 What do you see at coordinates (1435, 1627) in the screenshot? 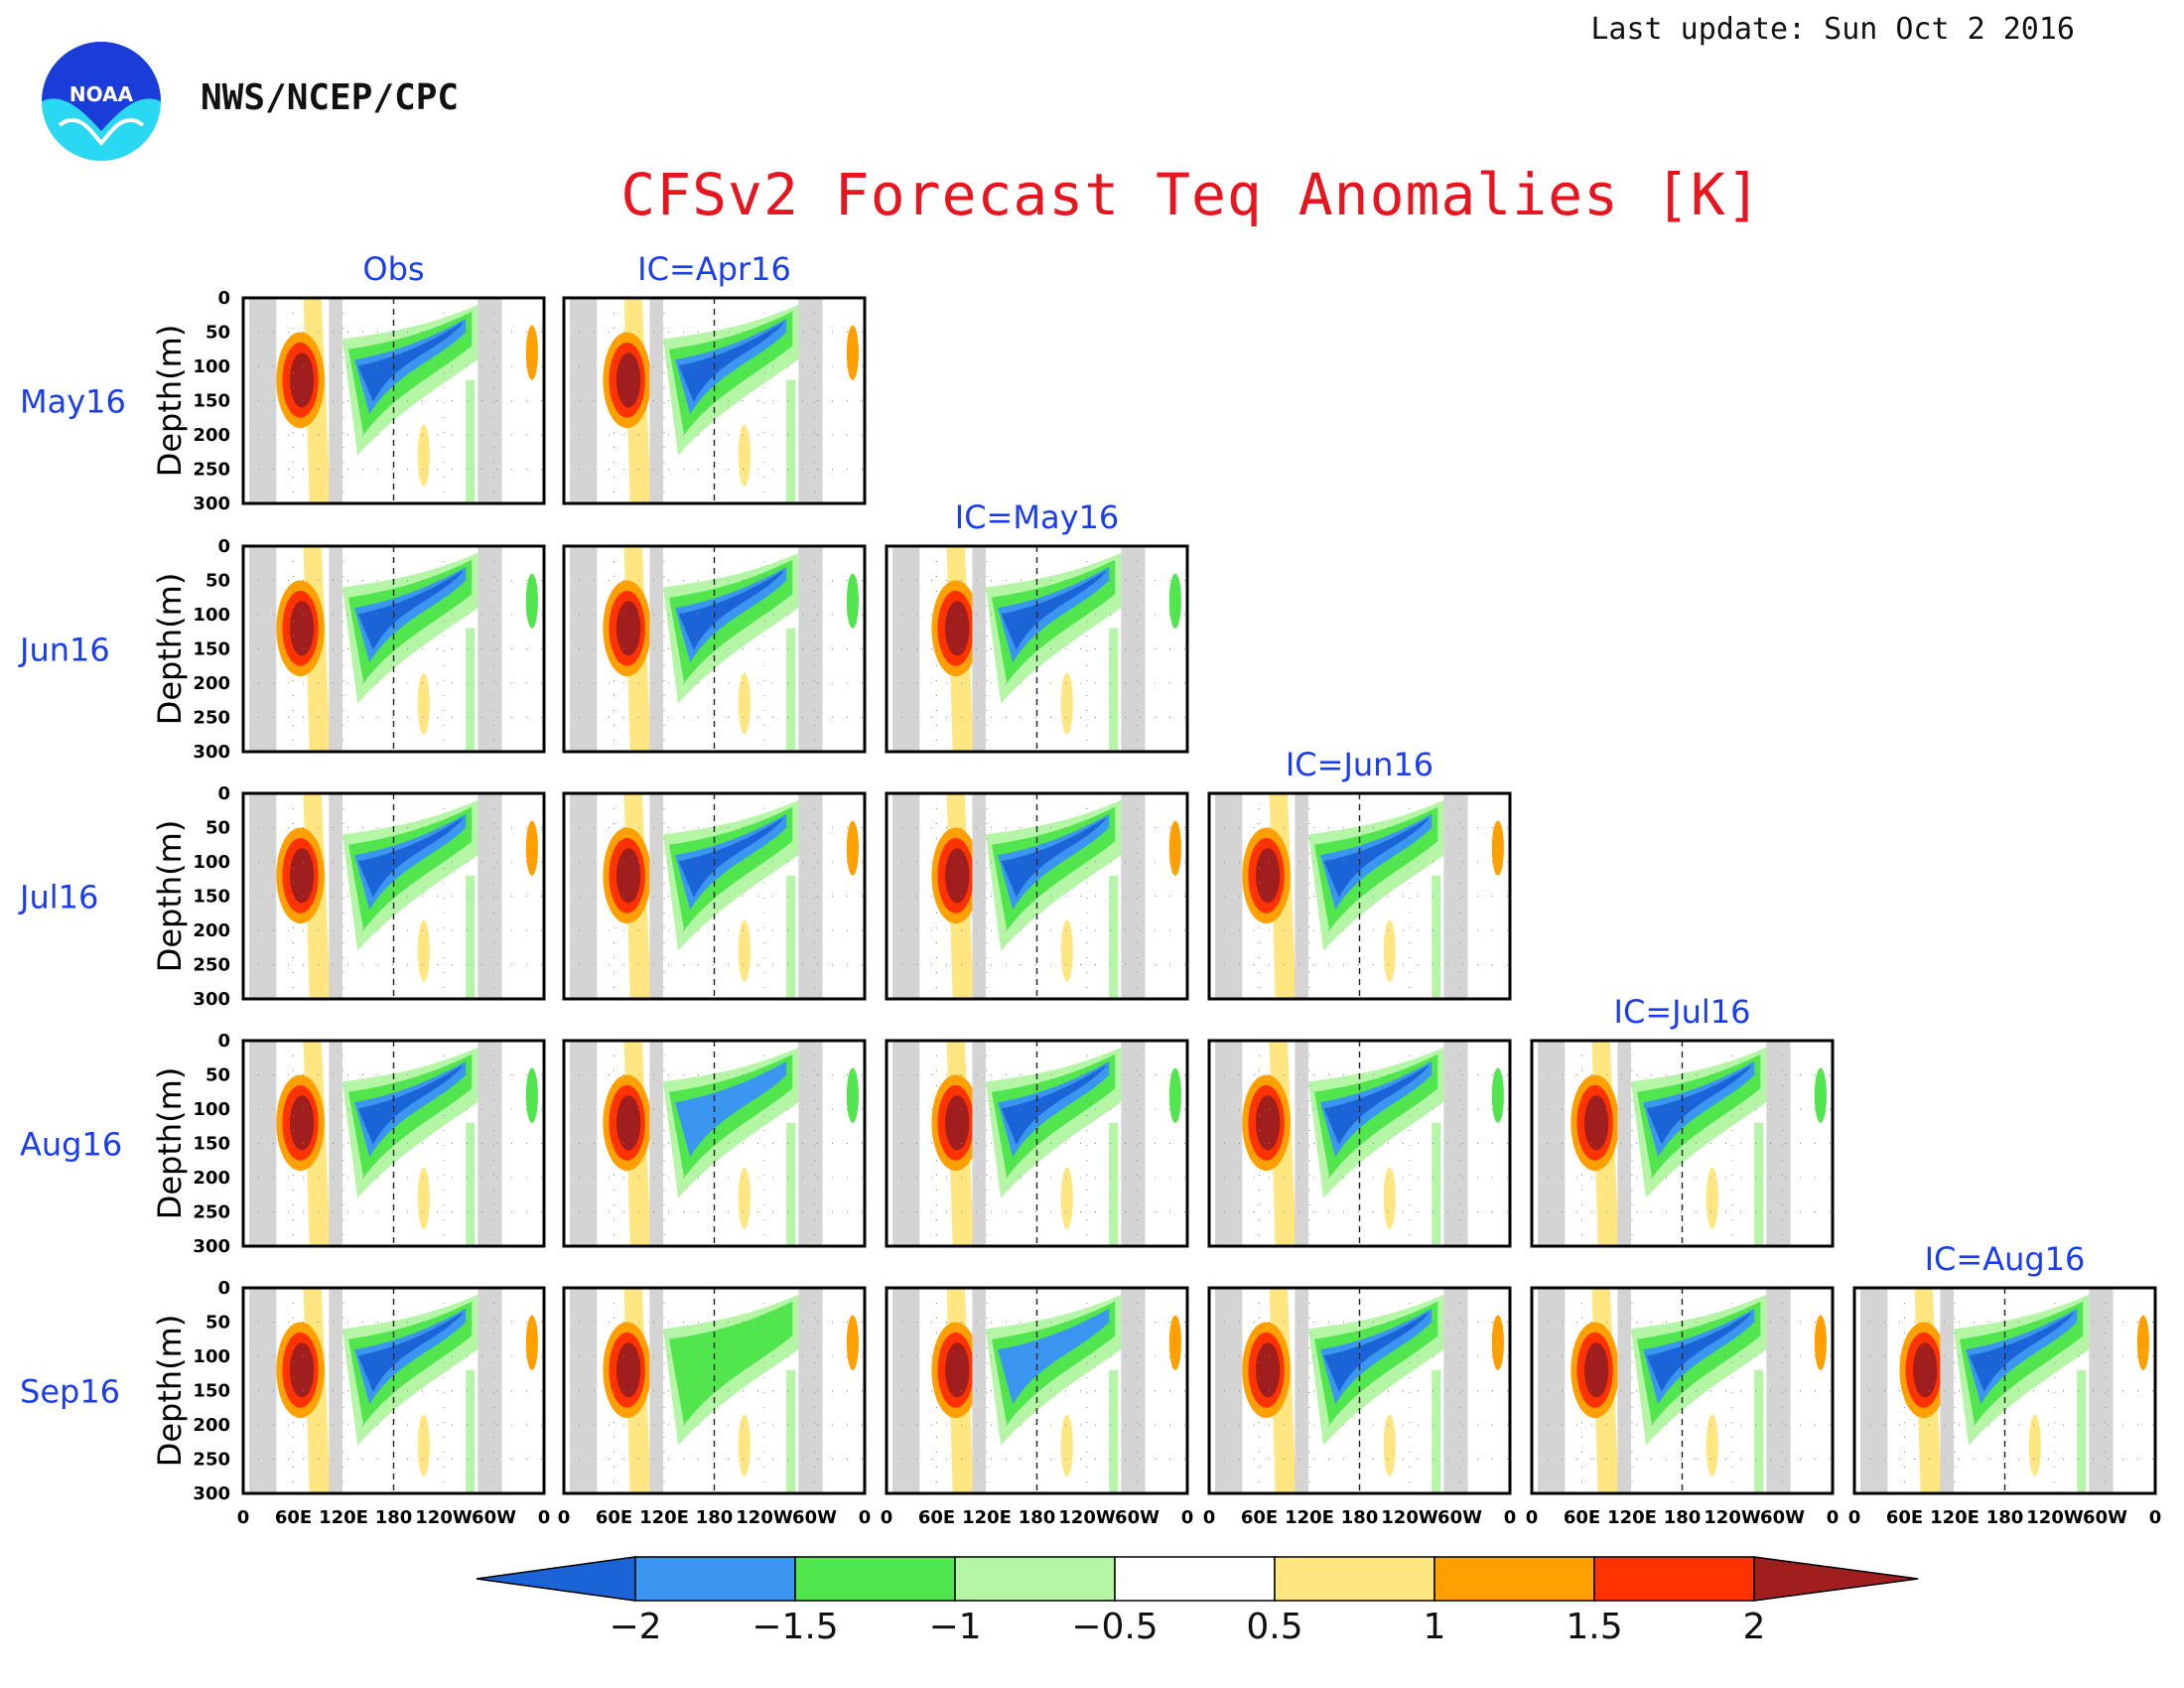
I see `colorbar-label: 1` at bounding box center [1435, 1627].